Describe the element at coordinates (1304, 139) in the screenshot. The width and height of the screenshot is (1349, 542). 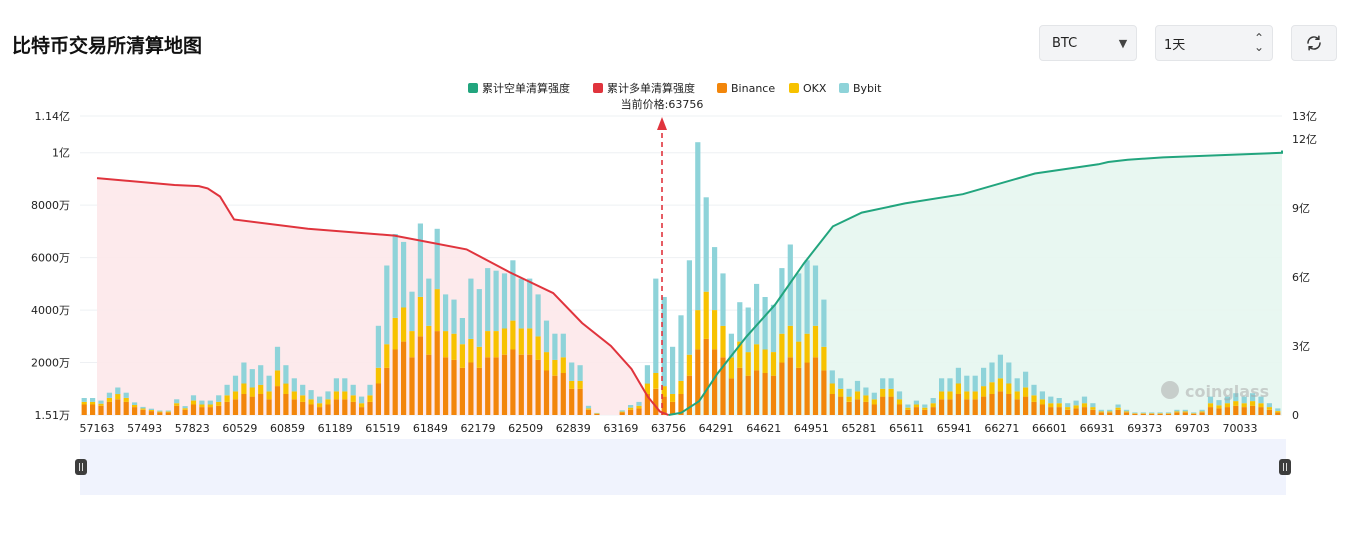
I see `y-right-tick-label: 12亿` at that location.